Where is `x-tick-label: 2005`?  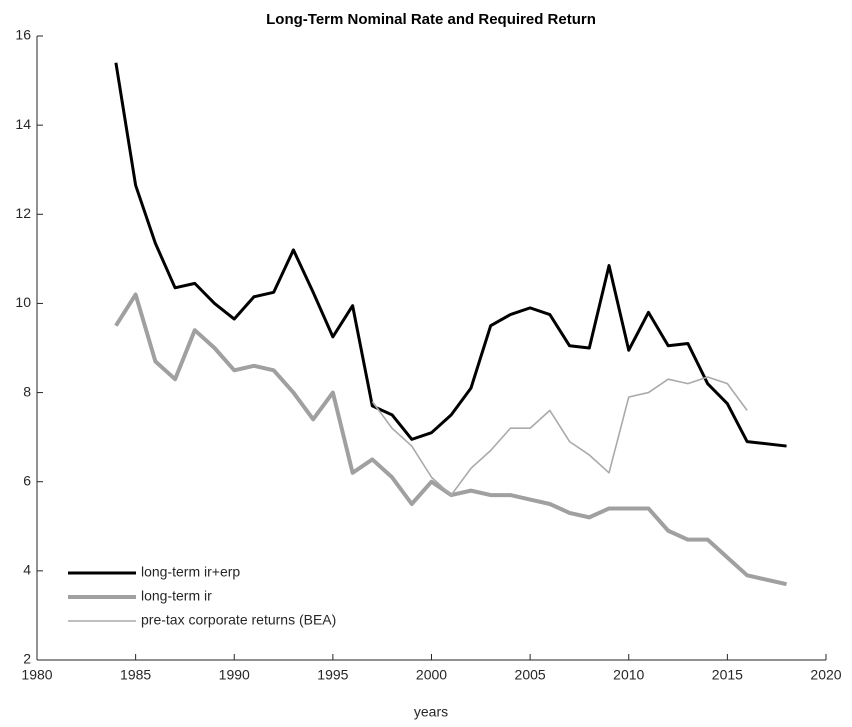
x-tick-label: 2005 is located at coordinates (530, 675).